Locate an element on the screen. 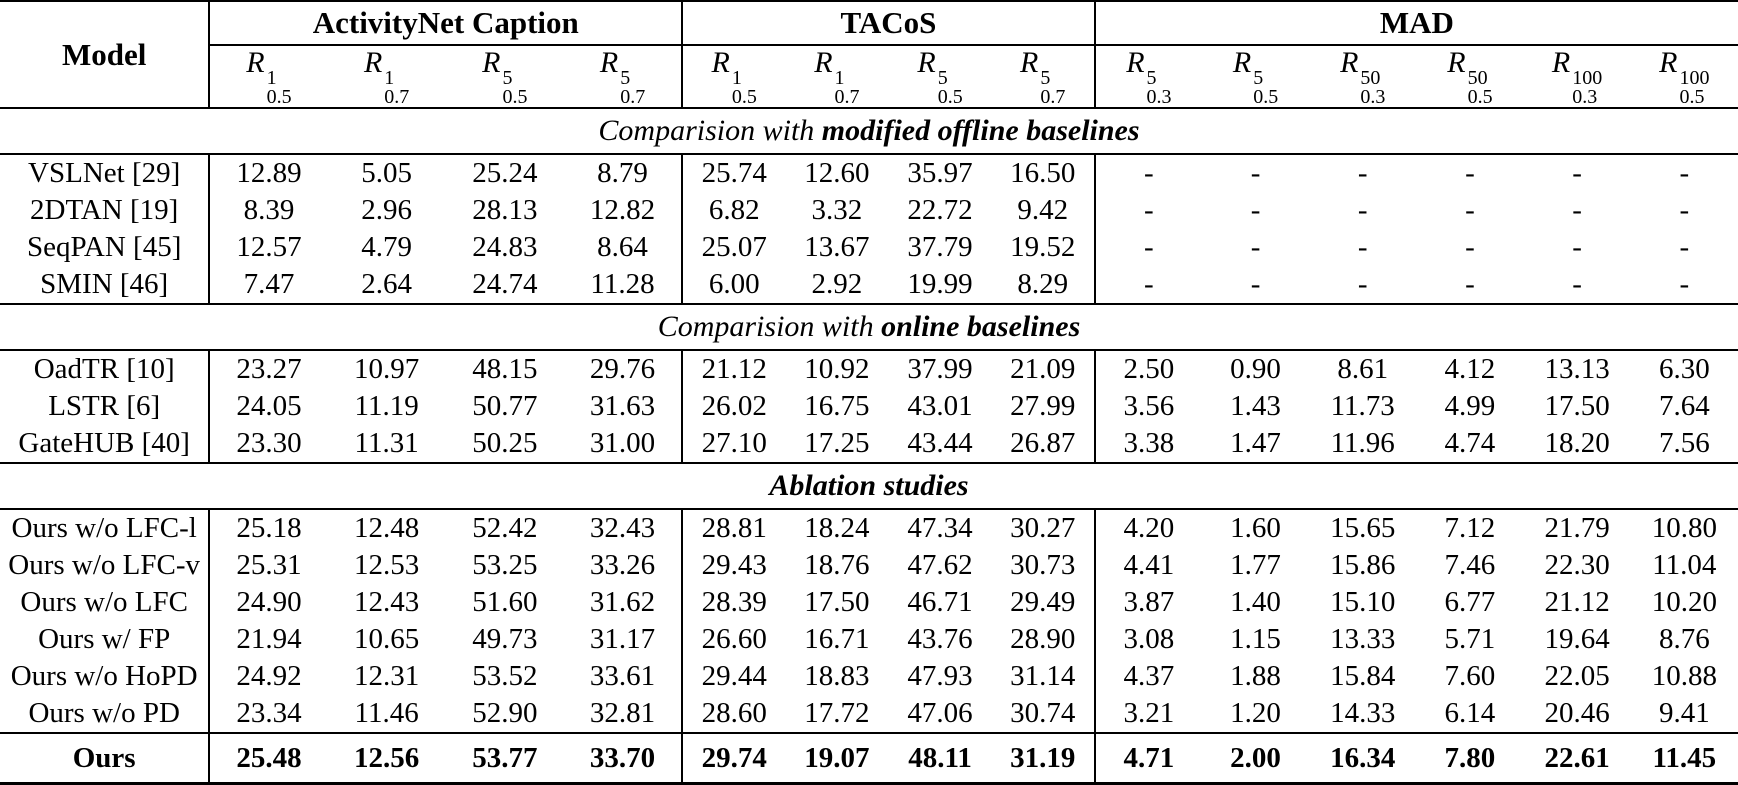 The height and width of the screenshot is (785, 1738). value-cell: 28.39 is located at coordinates (733, 602).